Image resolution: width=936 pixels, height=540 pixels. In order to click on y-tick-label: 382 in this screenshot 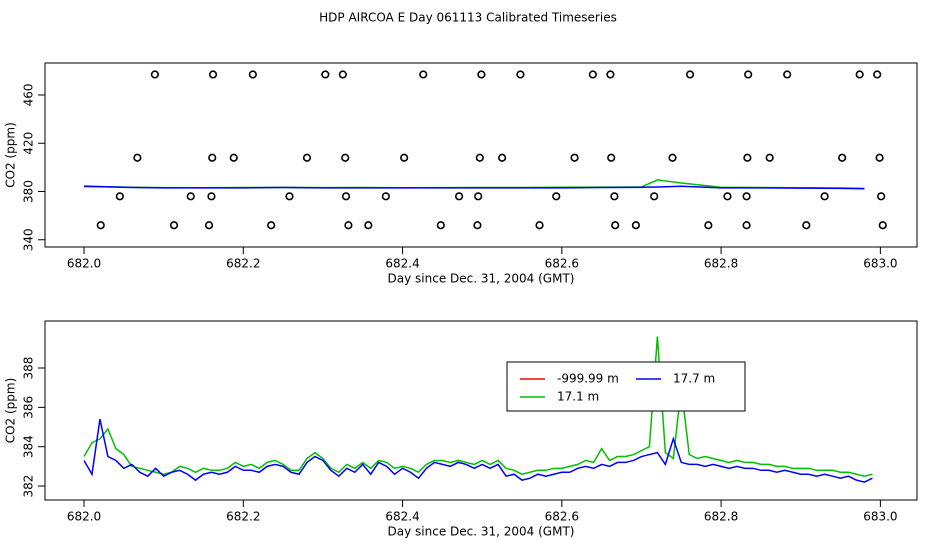, I will do `click(29, 486)`.